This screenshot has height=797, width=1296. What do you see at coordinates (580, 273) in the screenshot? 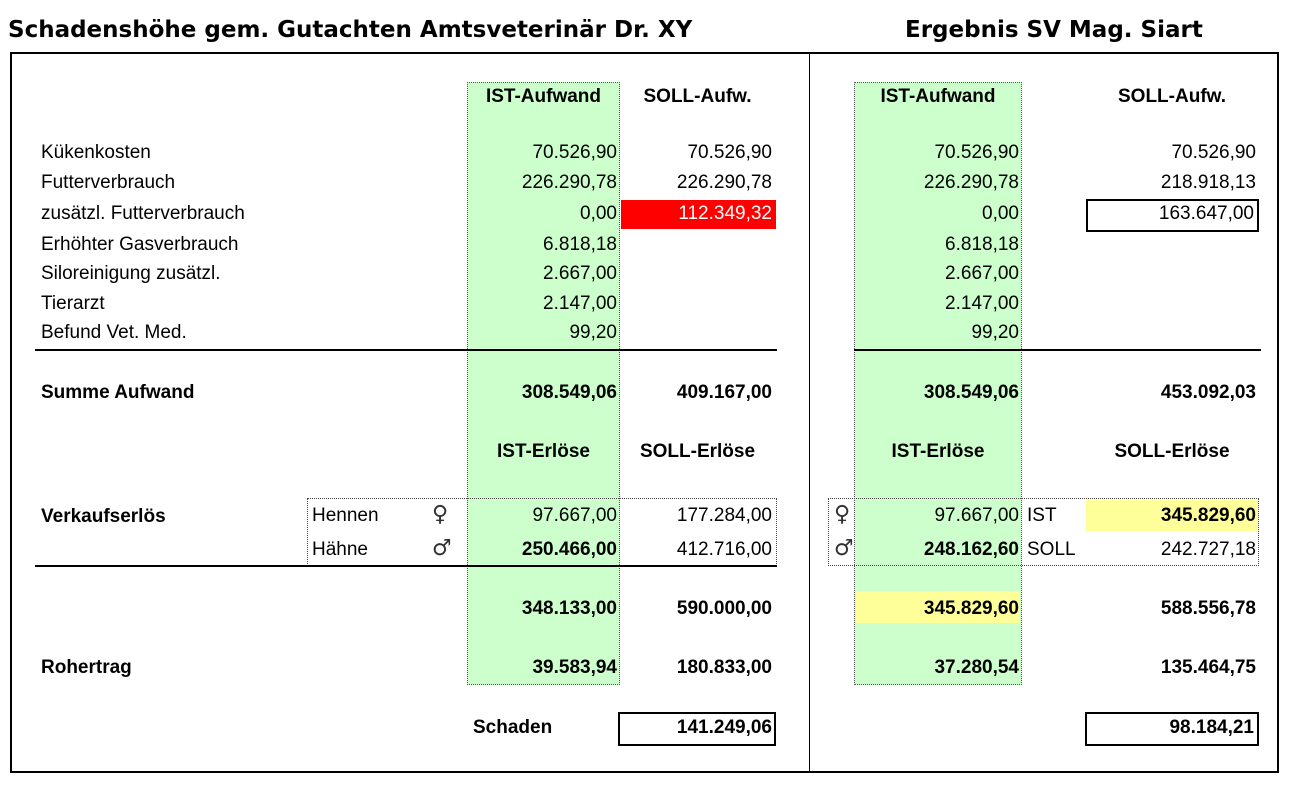
I see `left-ist-value: 2.667,00` at bounding box center [580, 273].